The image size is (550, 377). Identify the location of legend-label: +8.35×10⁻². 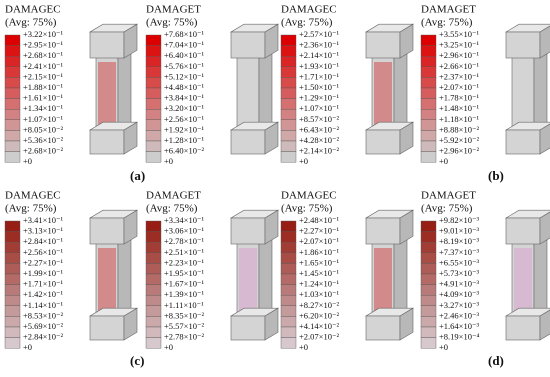
(184, 315).